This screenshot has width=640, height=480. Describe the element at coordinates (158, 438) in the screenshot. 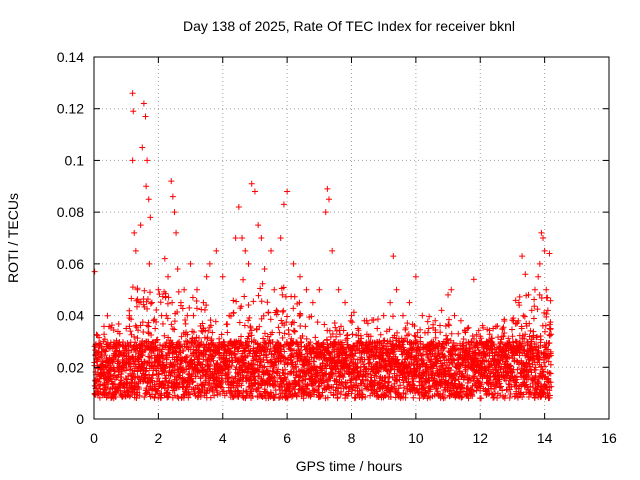

I see `x-tick-label: 2` at that location.